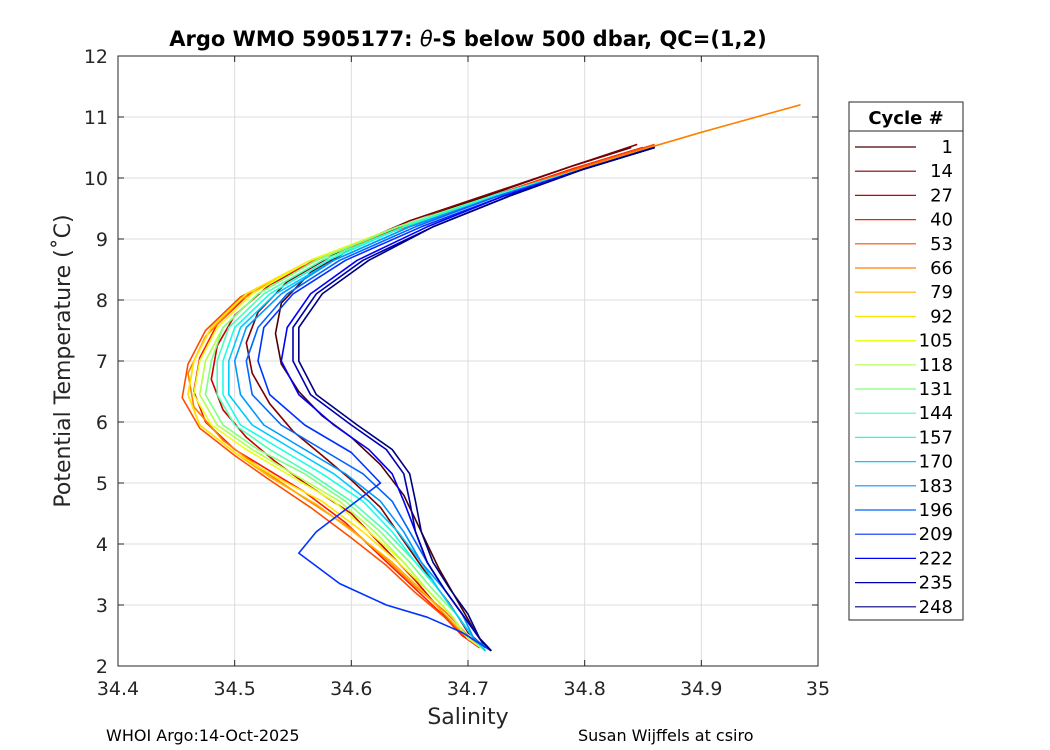 This screenshot has width=1050, height=750. What do you see at coordinates (585, 689) in the screenshot?
I see `x-tick-label: 34.8` at bounding box center [585, 689].